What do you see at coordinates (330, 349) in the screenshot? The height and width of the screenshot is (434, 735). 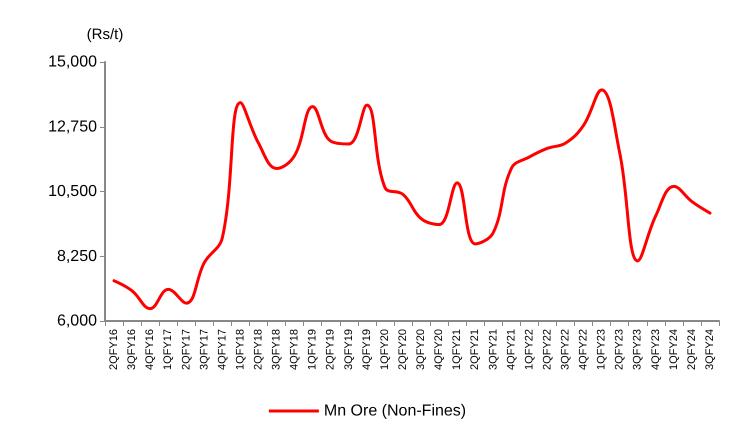 I see `x-tick-label: 2QFY19` at bounding box center [330, 349].